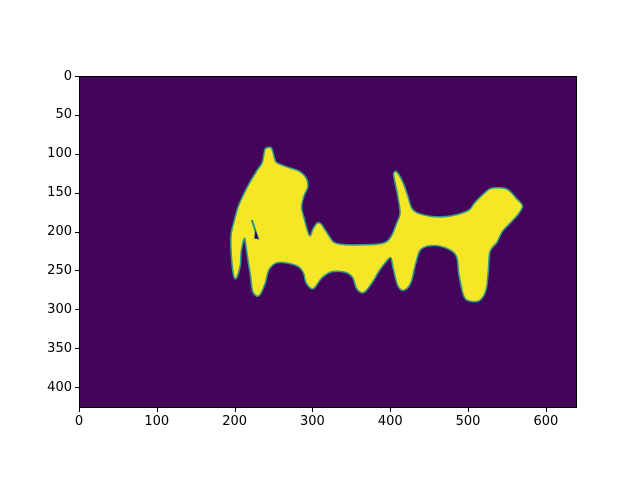 The image size is (640, 480). I want to click on y-tick-label: 0, so click(67, 76).